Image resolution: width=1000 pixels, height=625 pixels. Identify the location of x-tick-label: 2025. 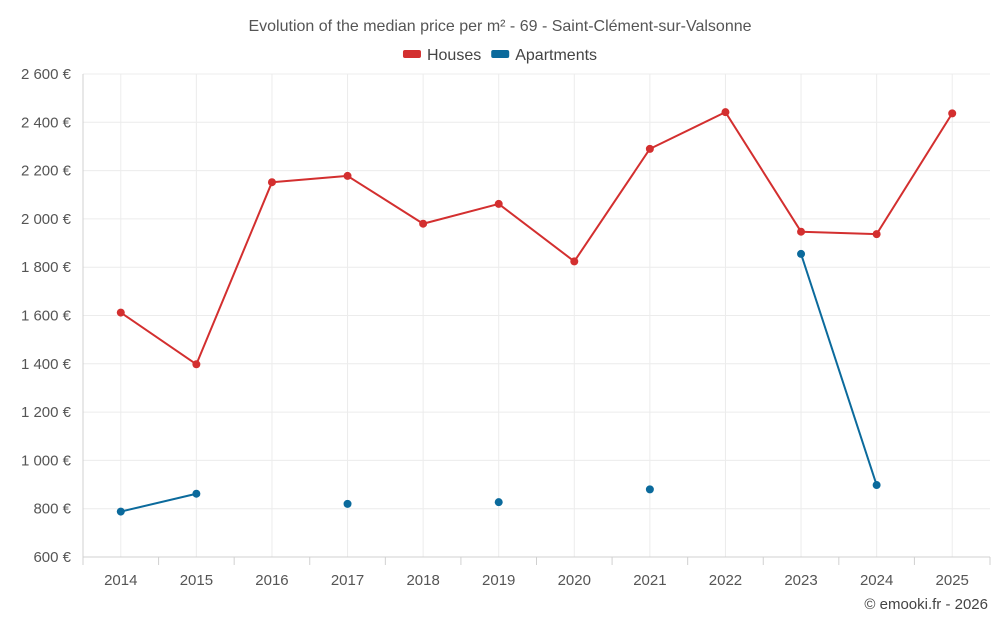
(952, 580).